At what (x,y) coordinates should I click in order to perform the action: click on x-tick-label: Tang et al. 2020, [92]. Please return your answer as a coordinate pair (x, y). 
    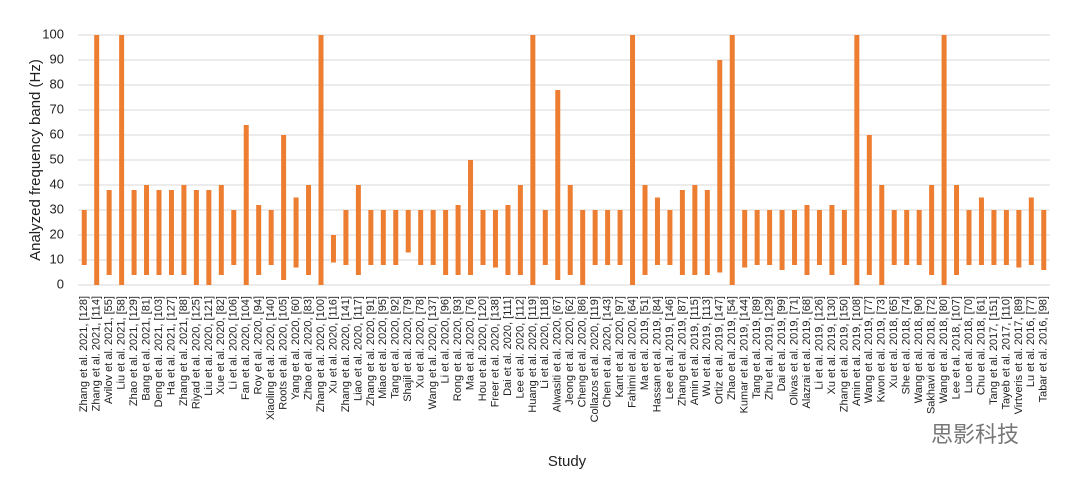
    Looking at the image, I should click on (396, 347).